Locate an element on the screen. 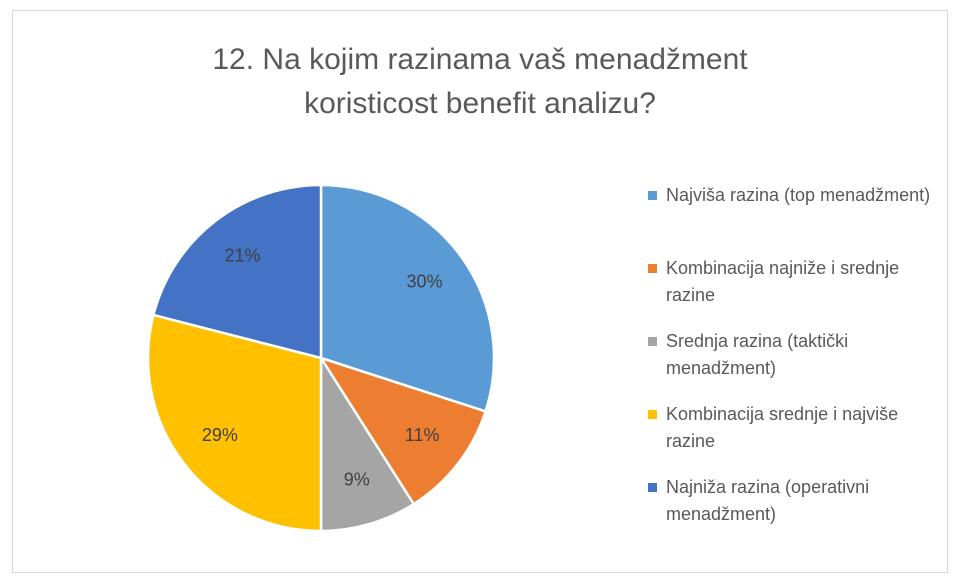 This screenshot has width=960, height=585. legend-label: Kombinacija najniže i srednje razine is located at coordinates (783, 281).